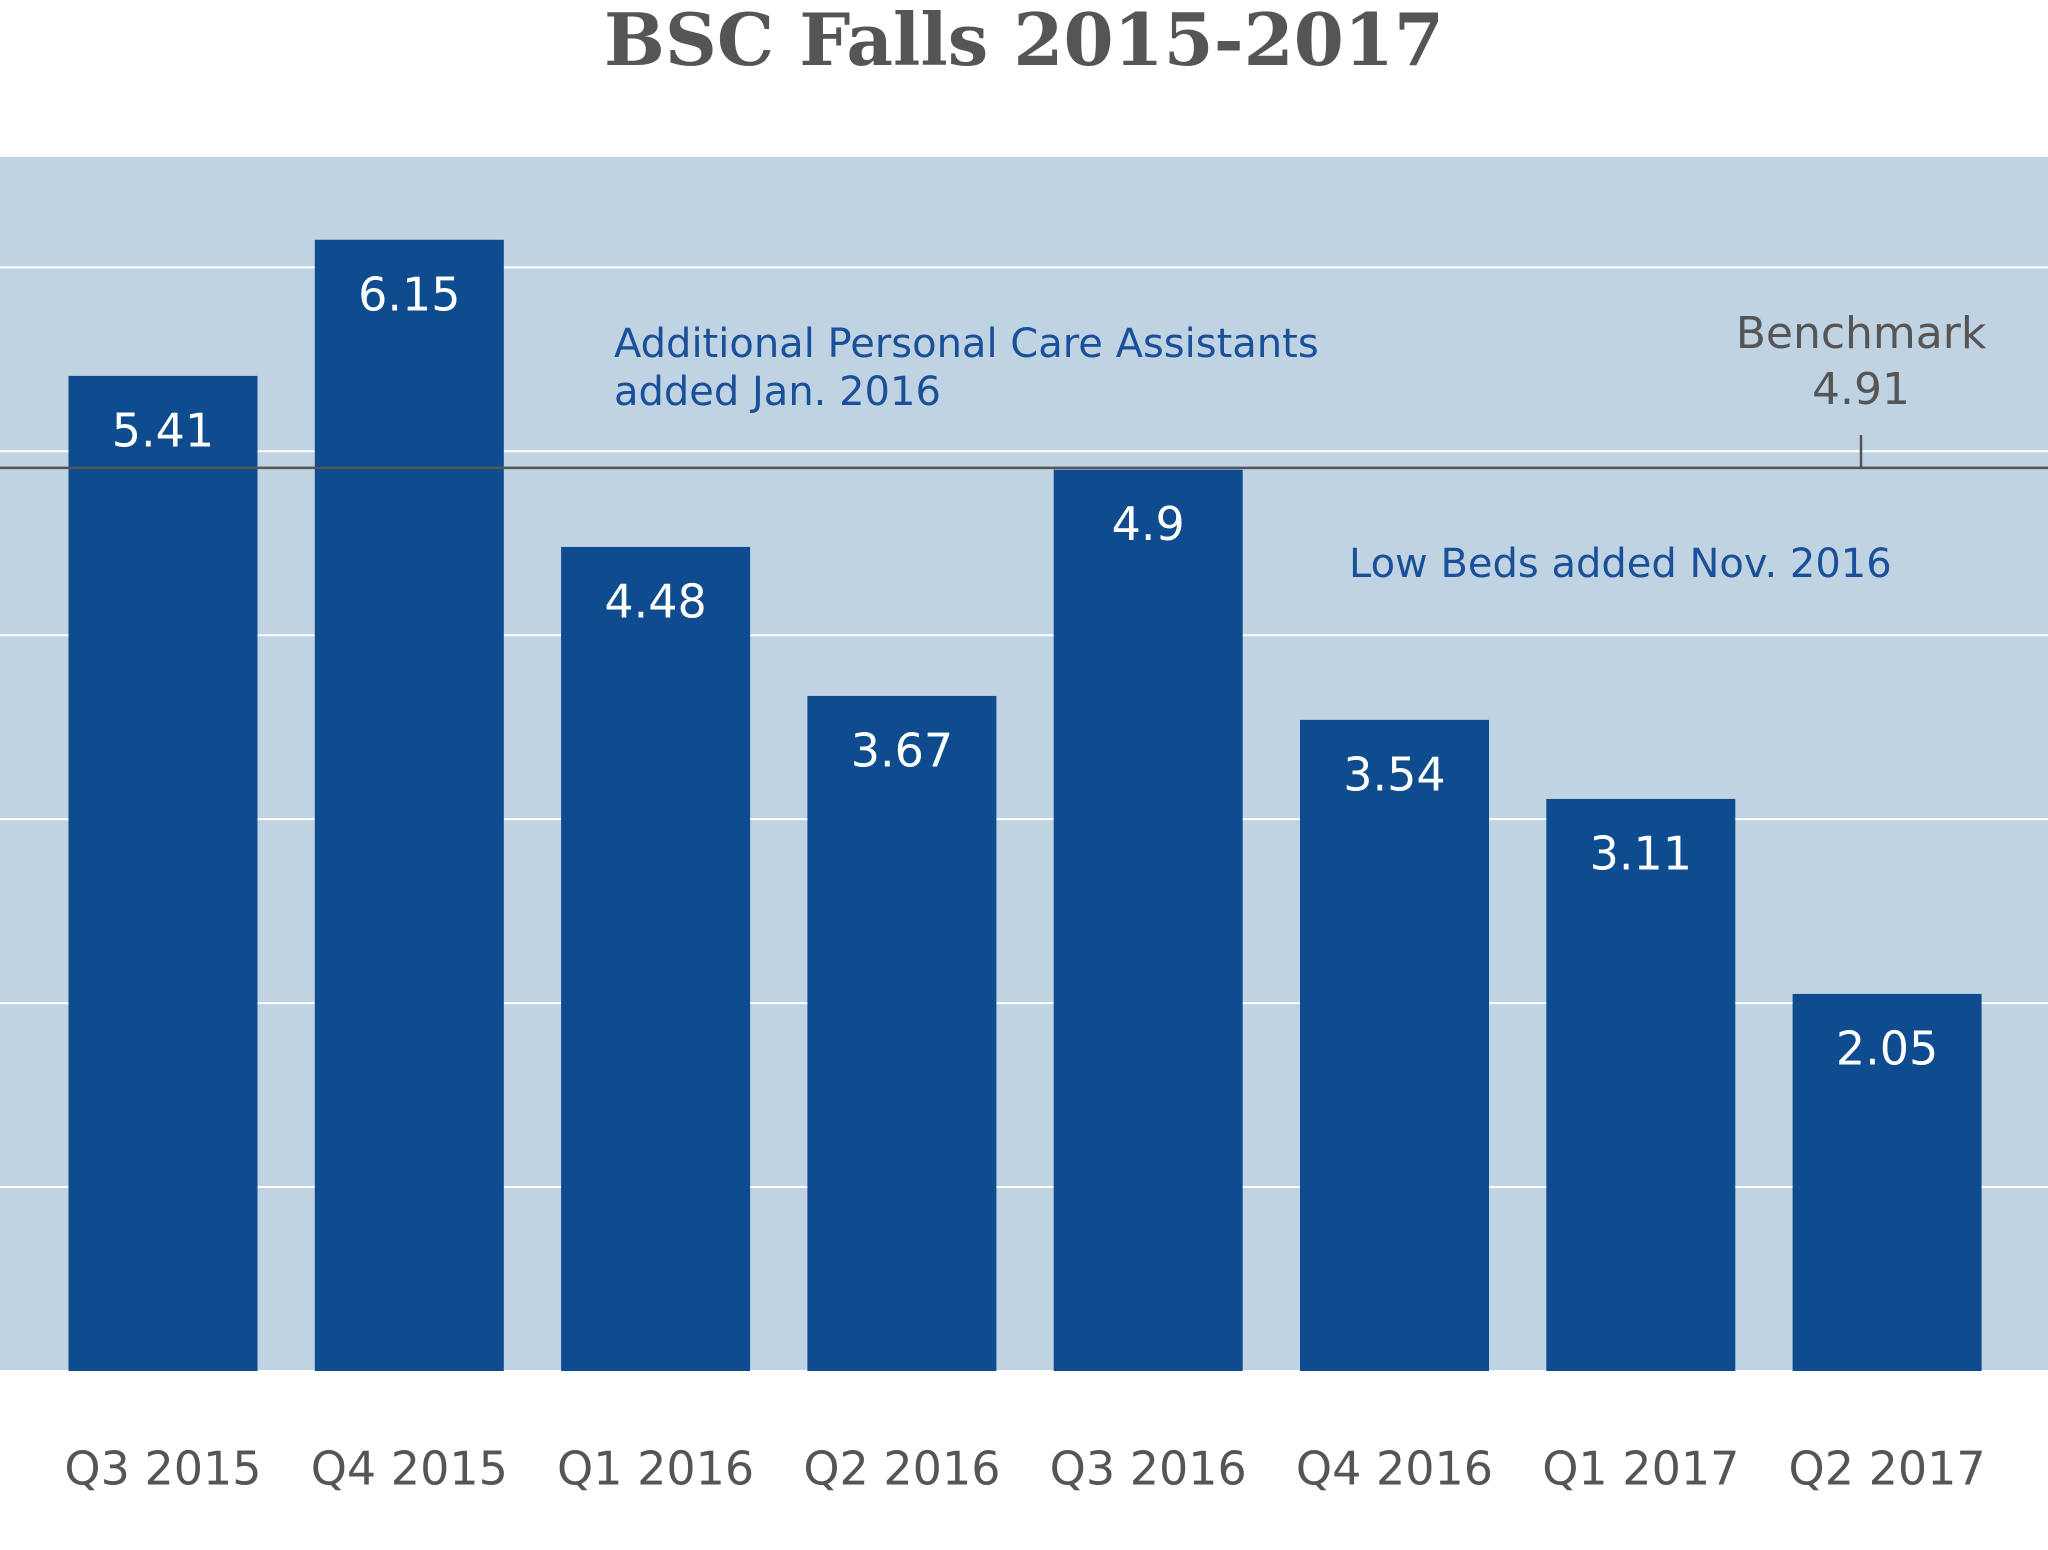 This screenshot has height=1550, width=2048. Describe the element at coordinates (1887, 1469) in the screenshot. I see `x-tick-label: Q2 2017` at that location.